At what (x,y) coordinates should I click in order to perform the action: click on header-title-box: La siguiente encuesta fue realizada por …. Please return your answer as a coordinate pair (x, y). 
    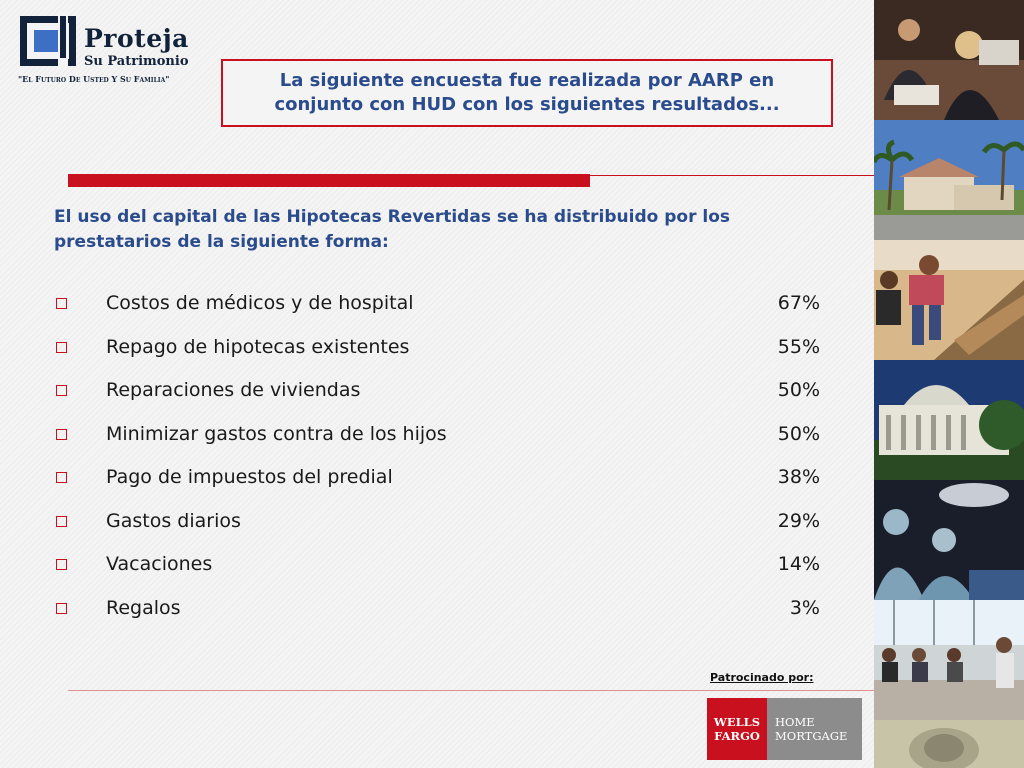
    Looking at the image, I should click on (527, 93).